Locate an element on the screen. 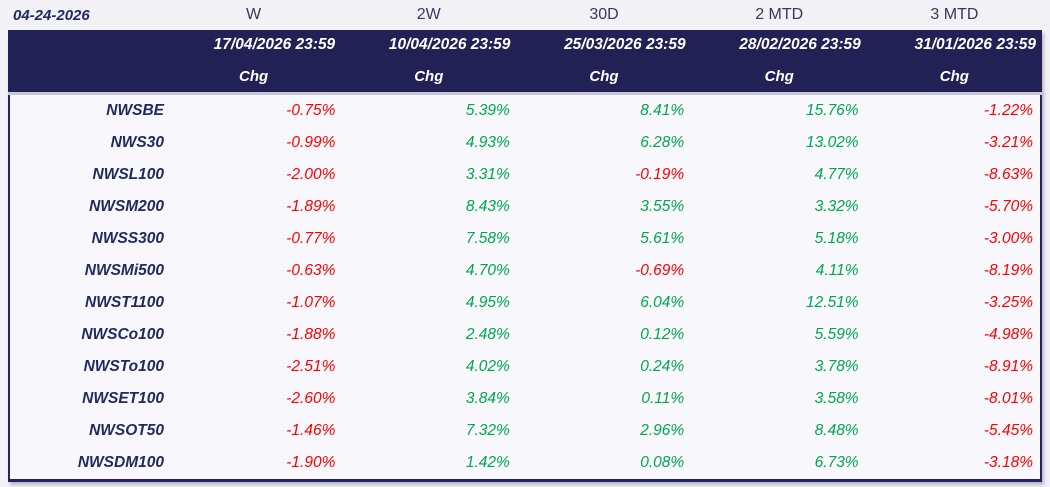  value-cell: 0.12% is located at coordinates (662, 334).